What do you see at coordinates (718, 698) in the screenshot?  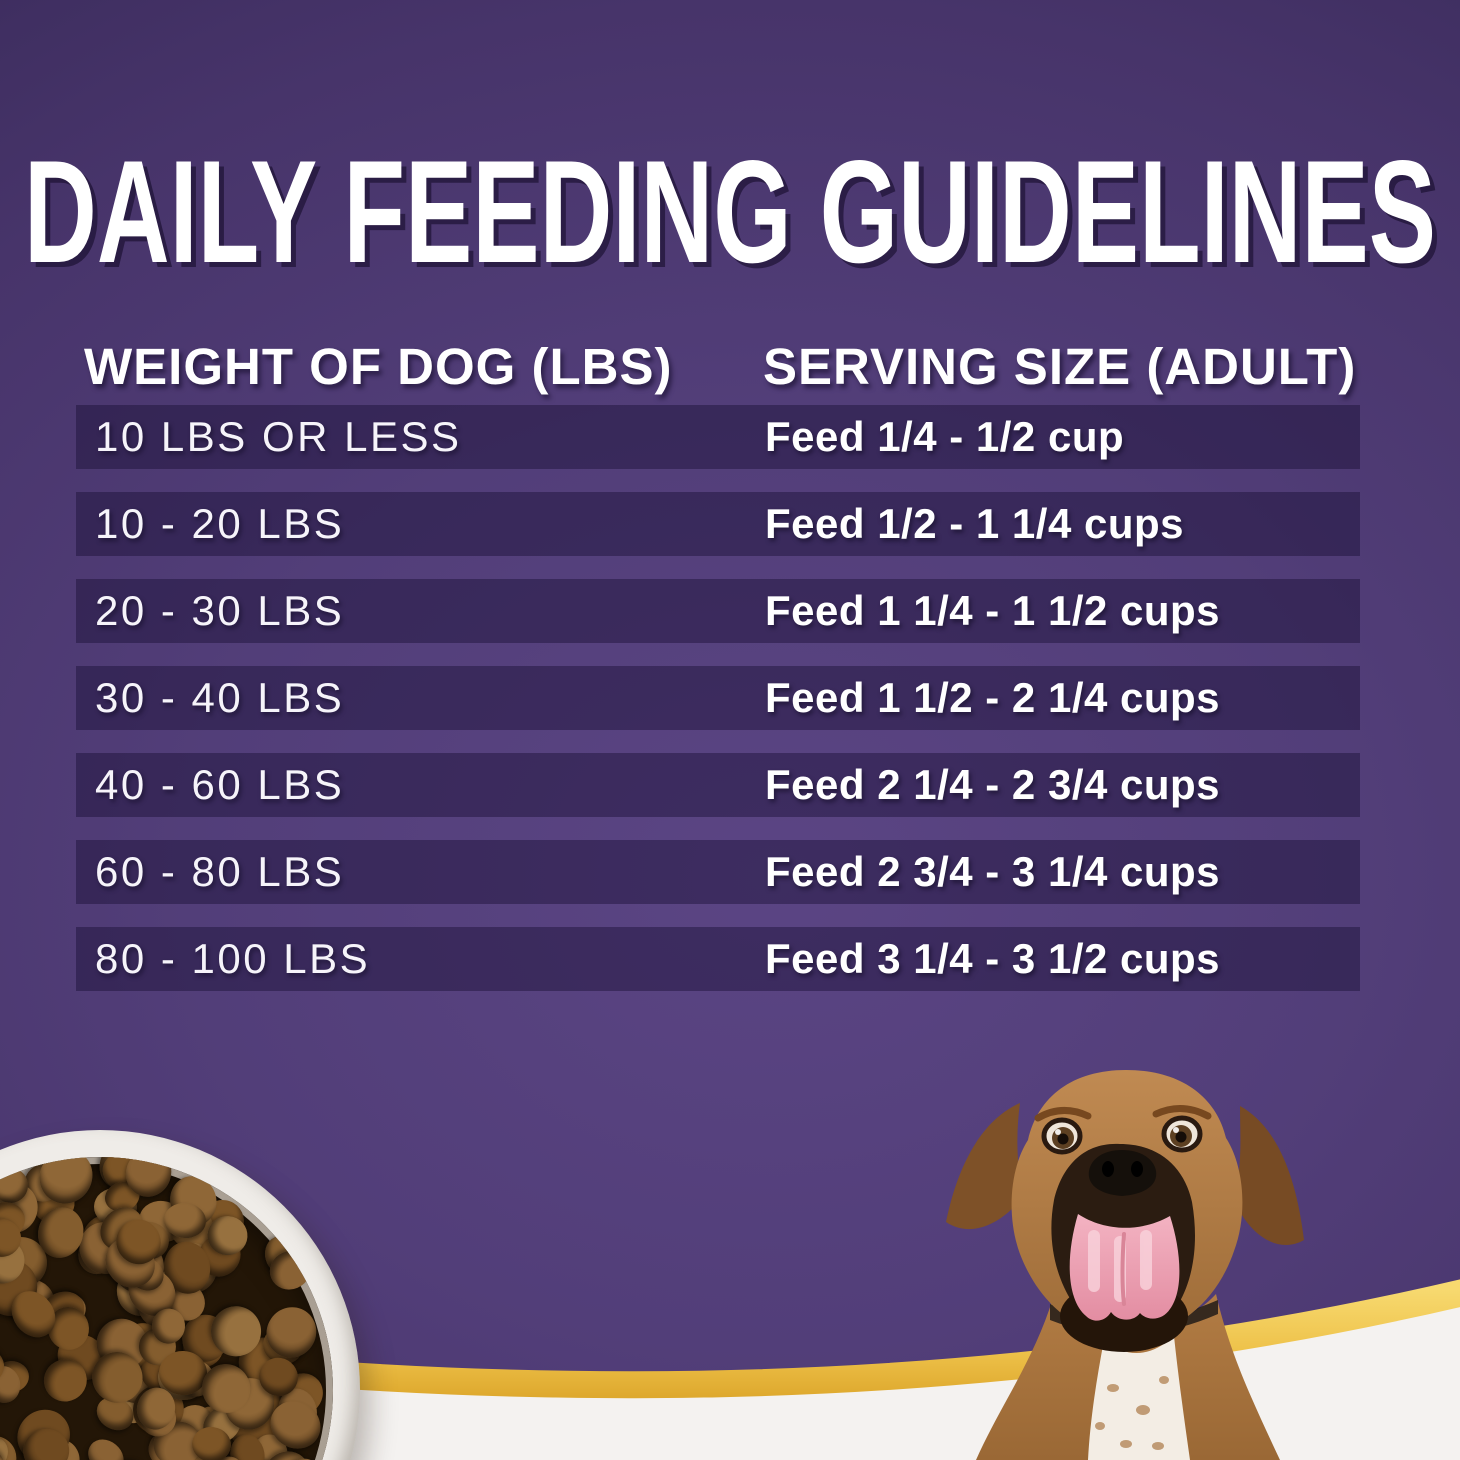 I see `table-row: 30 - 40 LBS Feed 1 1/2 - 2 1/4 cups` at bounding box center [718, 698].